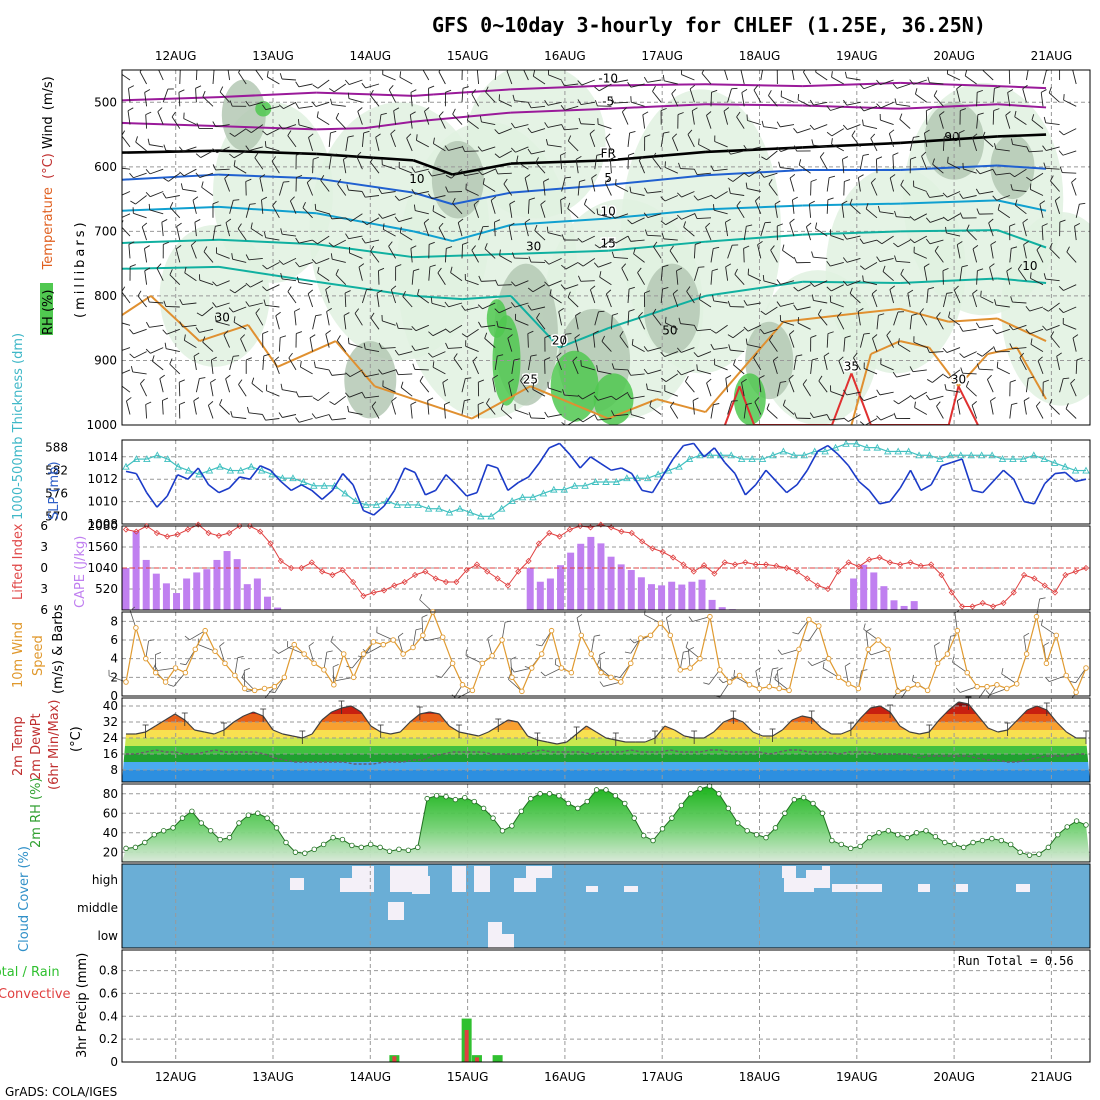 The image size is (1100, 1100). What do you see at coordinates (606, 565) in the screenshot?
I see `cape-li-series` at bounding box center [606, 565].